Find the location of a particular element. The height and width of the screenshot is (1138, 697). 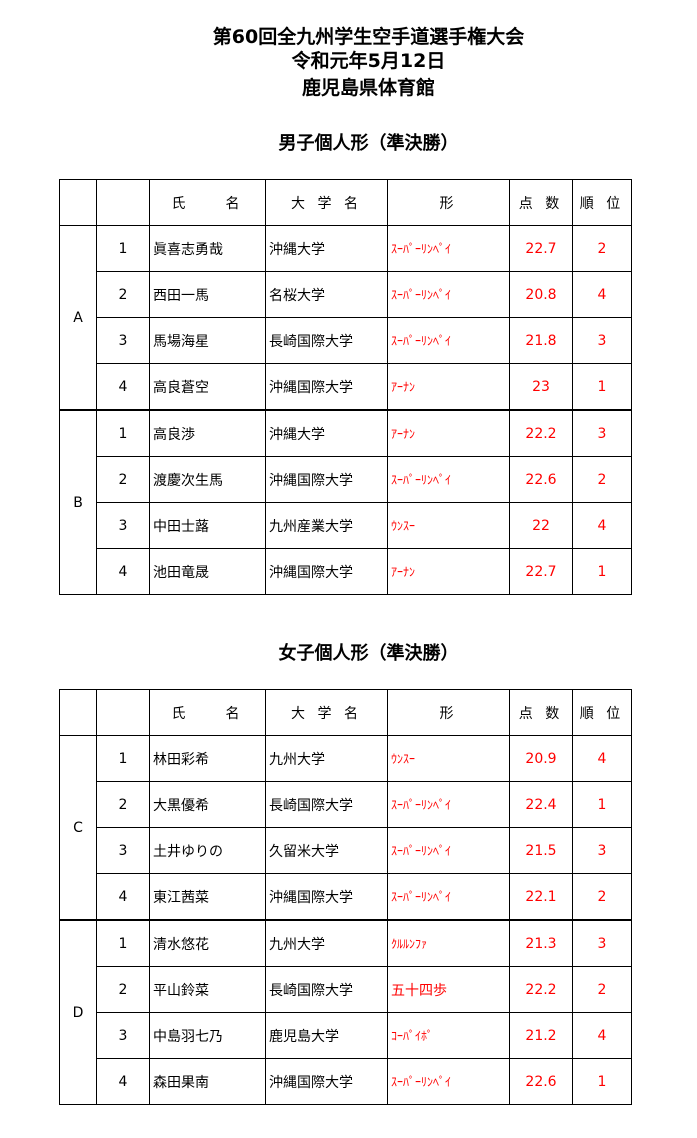

cell-score: 21.8 is located at coordinates (541, 340).